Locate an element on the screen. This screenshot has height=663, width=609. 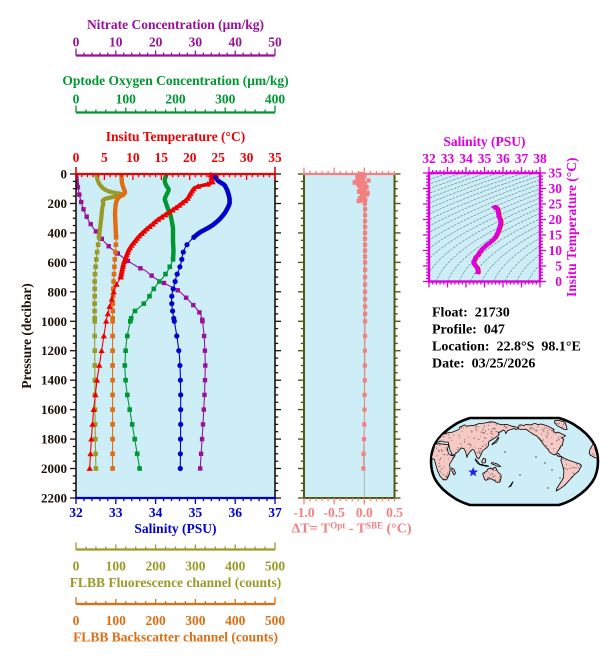
svg-text:FLBB Backscatter channel (coun: FLBB Backscatter channel (counts) is located at coordinates (175, 637).